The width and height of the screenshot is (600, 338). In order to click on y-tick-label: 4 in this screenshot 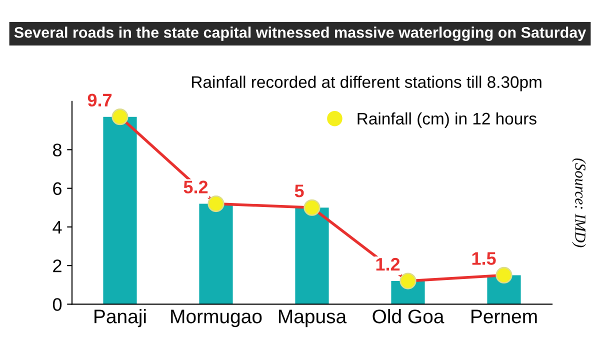, I will do `click(57, 227)`.